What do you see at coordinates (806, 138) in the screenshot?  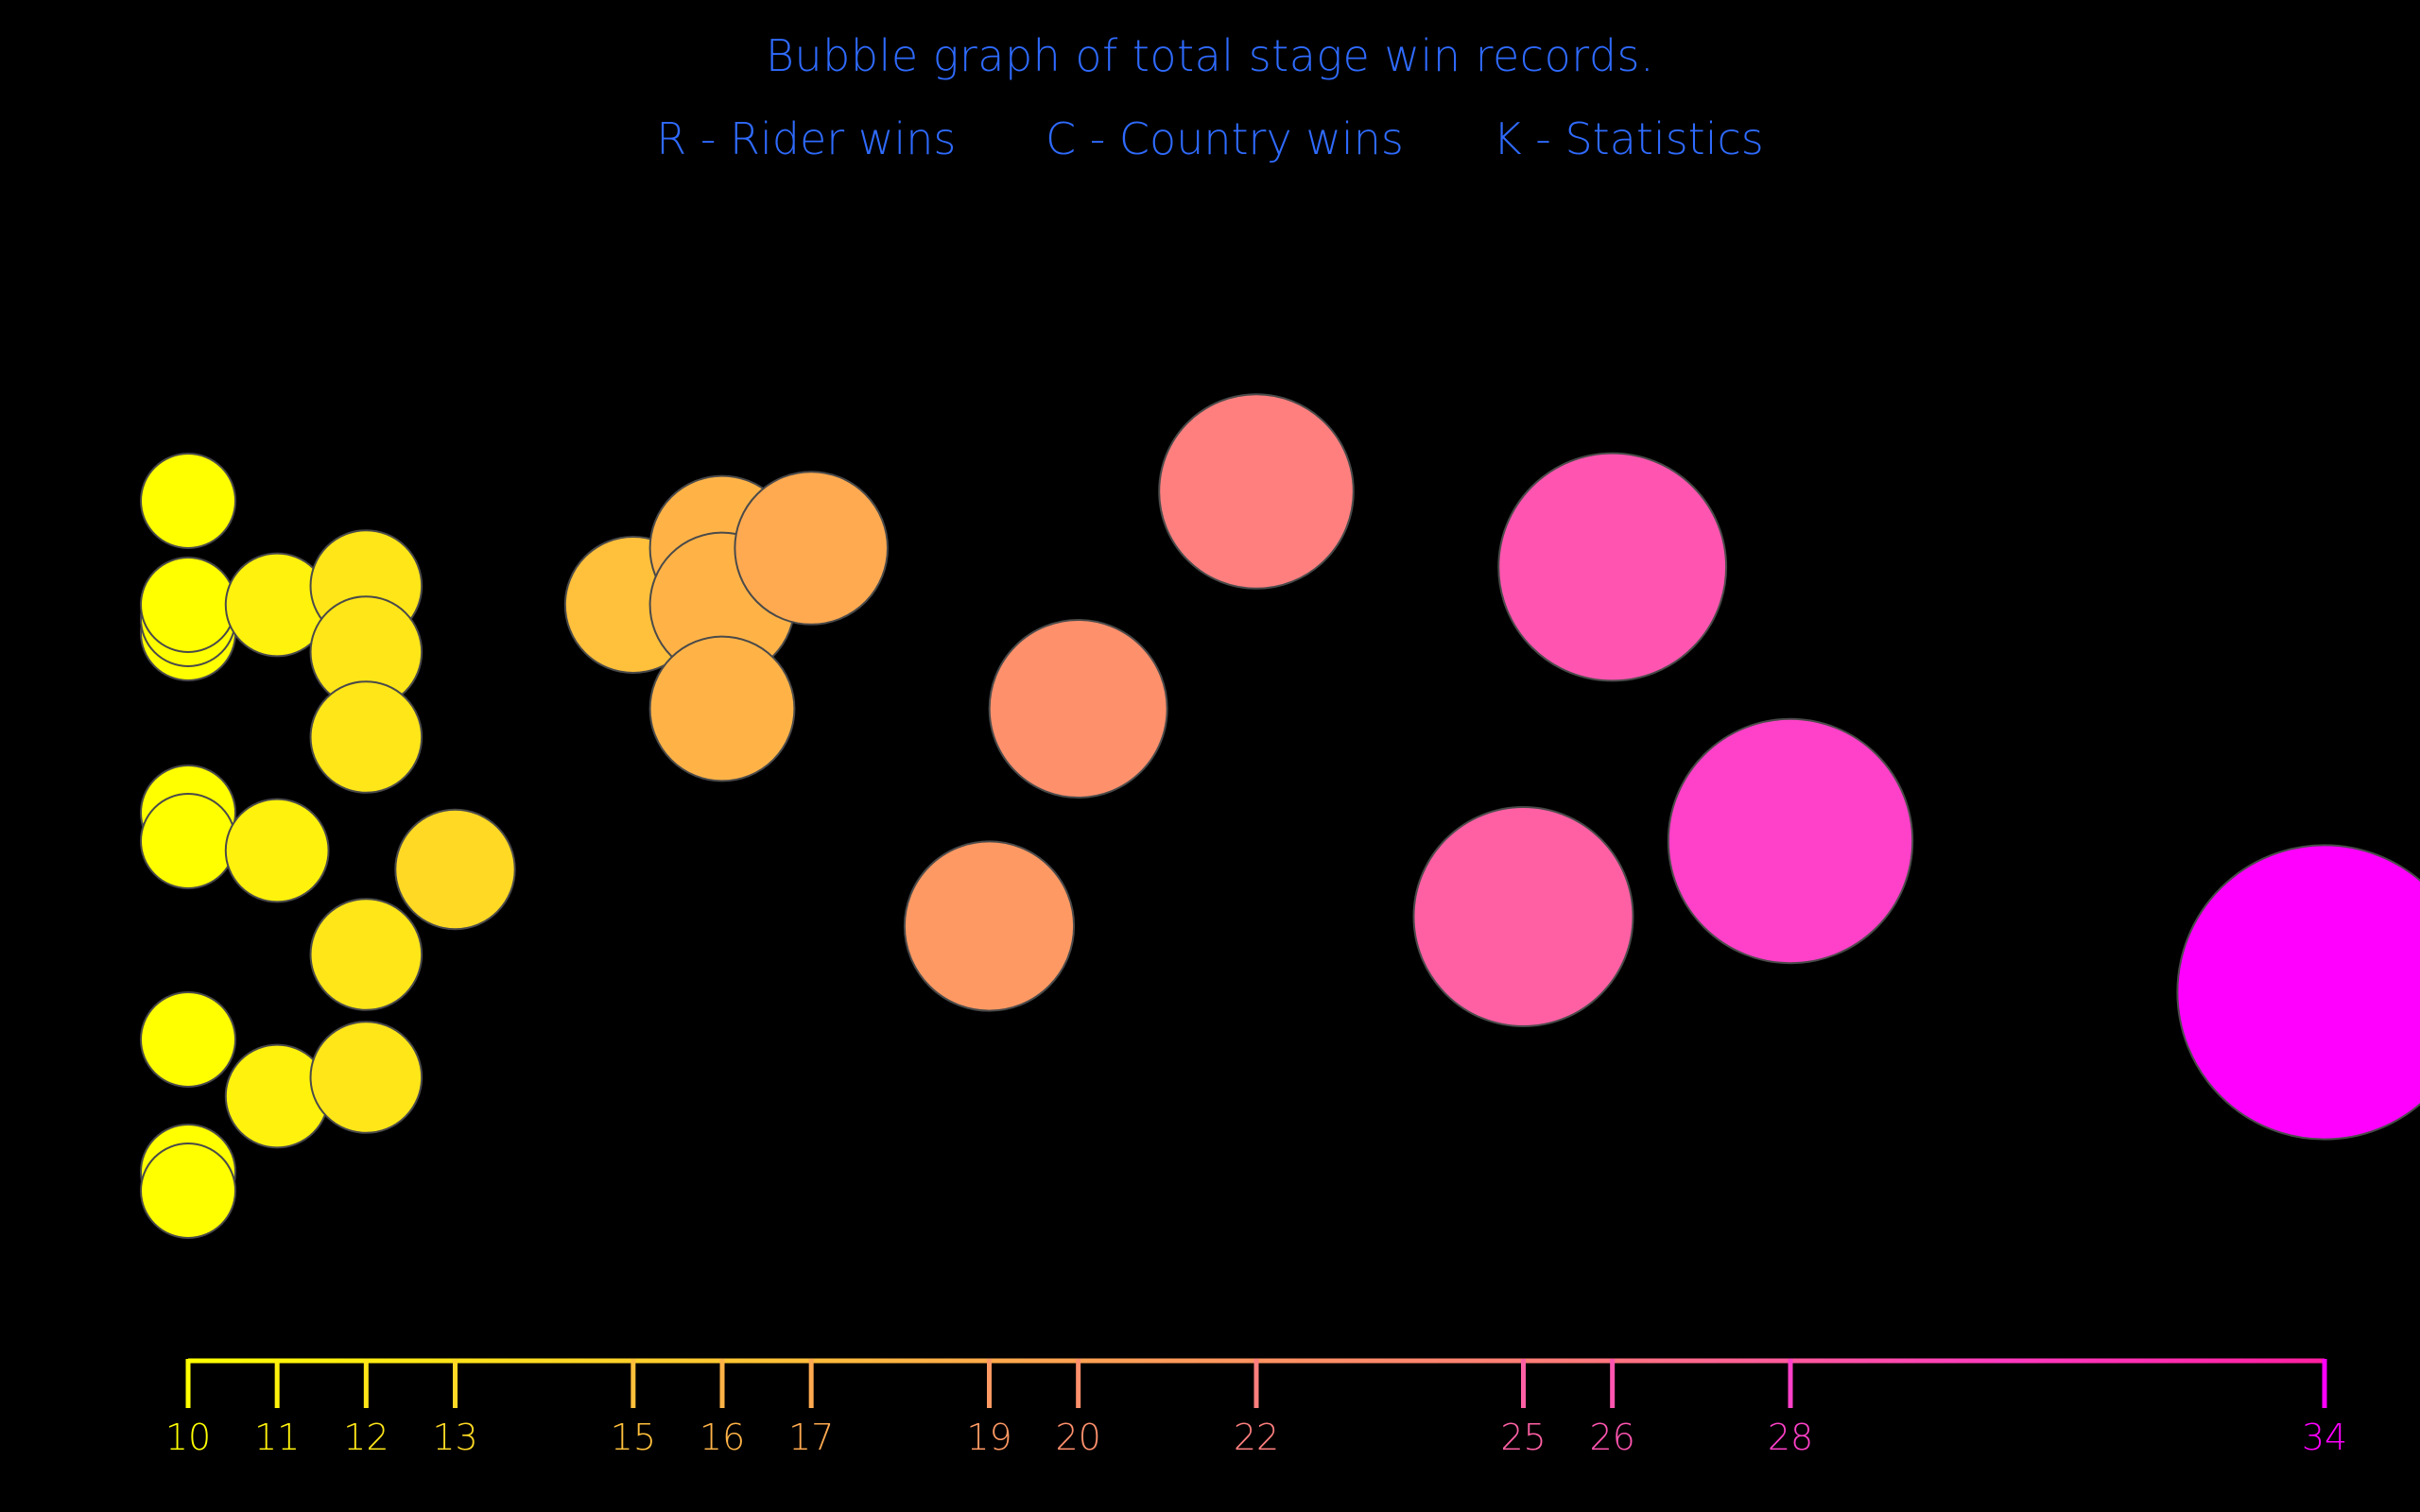 I see `legend-rider-wins: R - Rider wins` at bounding box center [806, 138].